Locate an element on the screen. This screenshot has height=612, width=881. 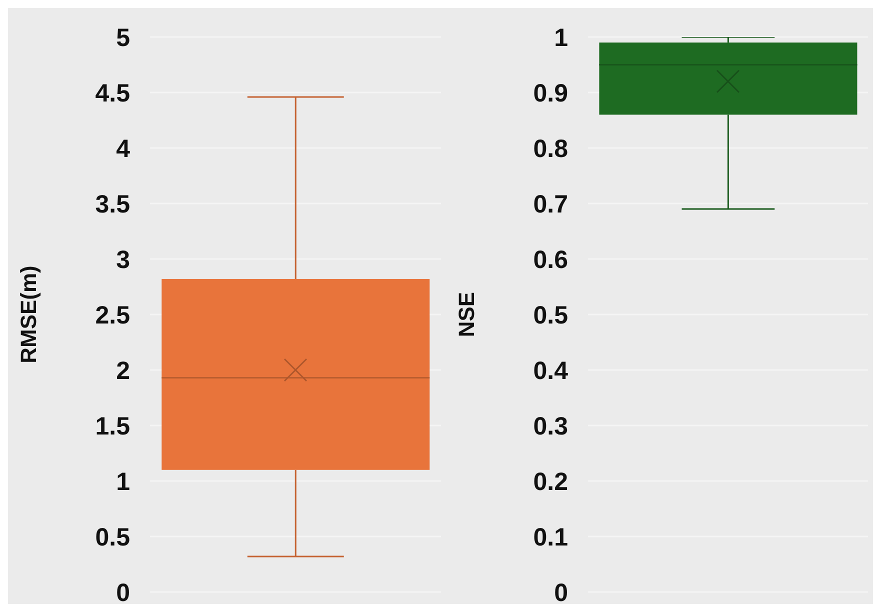
y-tick-label: 0.8 is located at coordinates (550, 148).